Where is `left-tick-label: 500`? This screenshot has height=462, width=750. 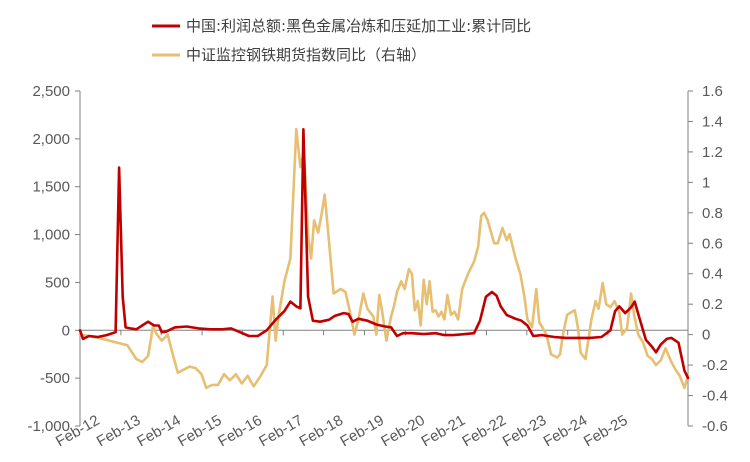
left-tick-label: 500 is located at coordinates (57, 282).